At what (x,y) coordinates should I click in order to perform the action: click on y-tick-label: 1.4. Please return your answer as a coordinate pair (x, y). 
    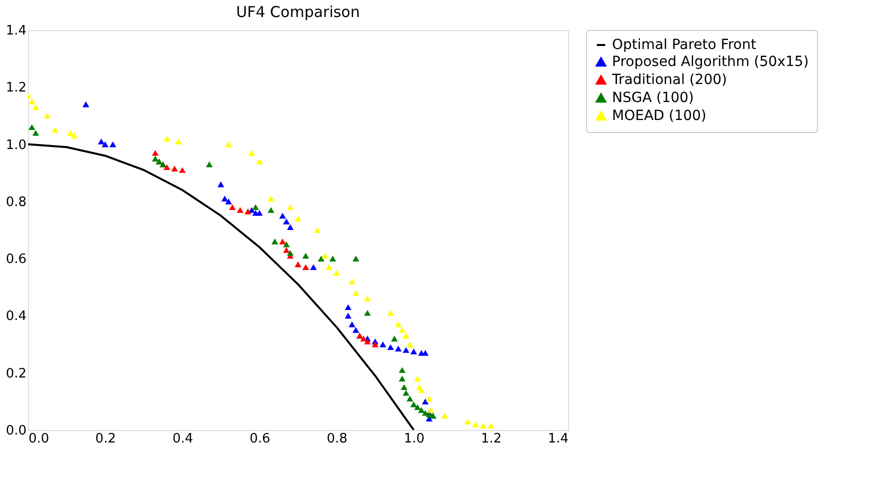
    Looking at the image, I should click on (16, 31).